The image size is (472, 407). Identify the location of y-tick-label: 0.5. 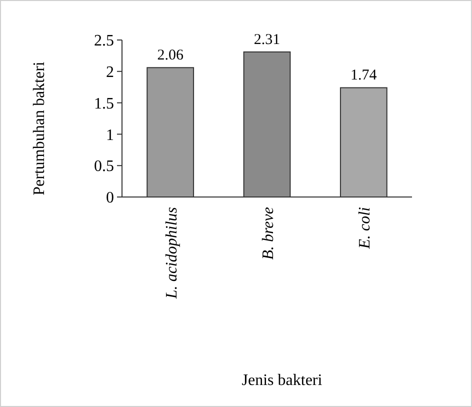
(104, 167).